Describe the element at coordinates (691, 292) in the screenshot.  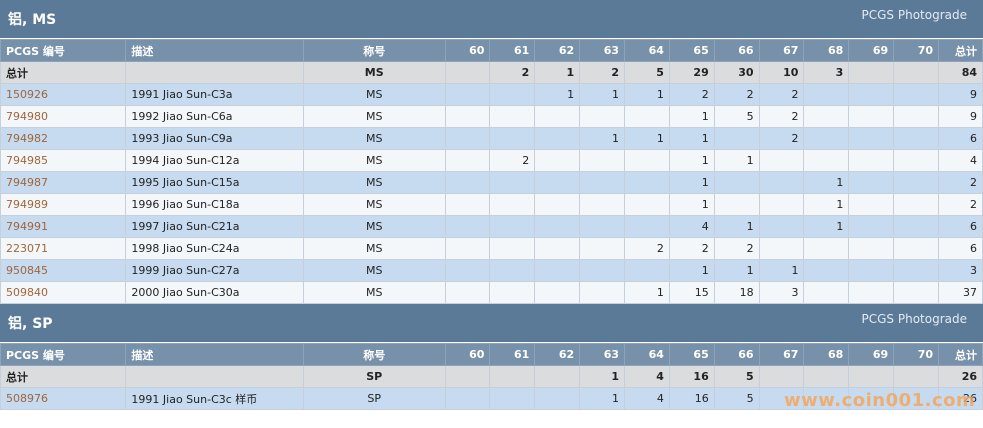
I see `grade-count-cell: 15` at that location.